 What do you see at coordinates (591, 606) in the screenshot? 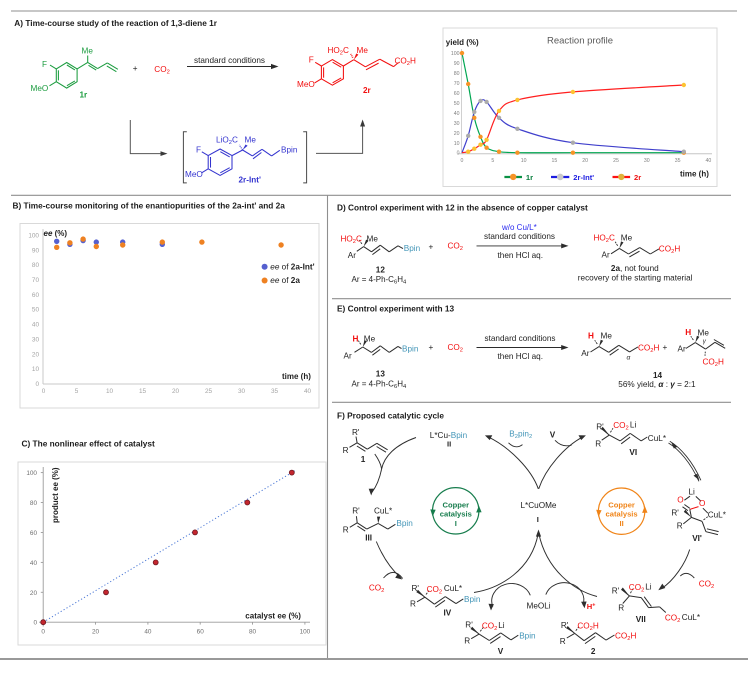
I see `svg-text: H+` at bounding box center [591, 606].